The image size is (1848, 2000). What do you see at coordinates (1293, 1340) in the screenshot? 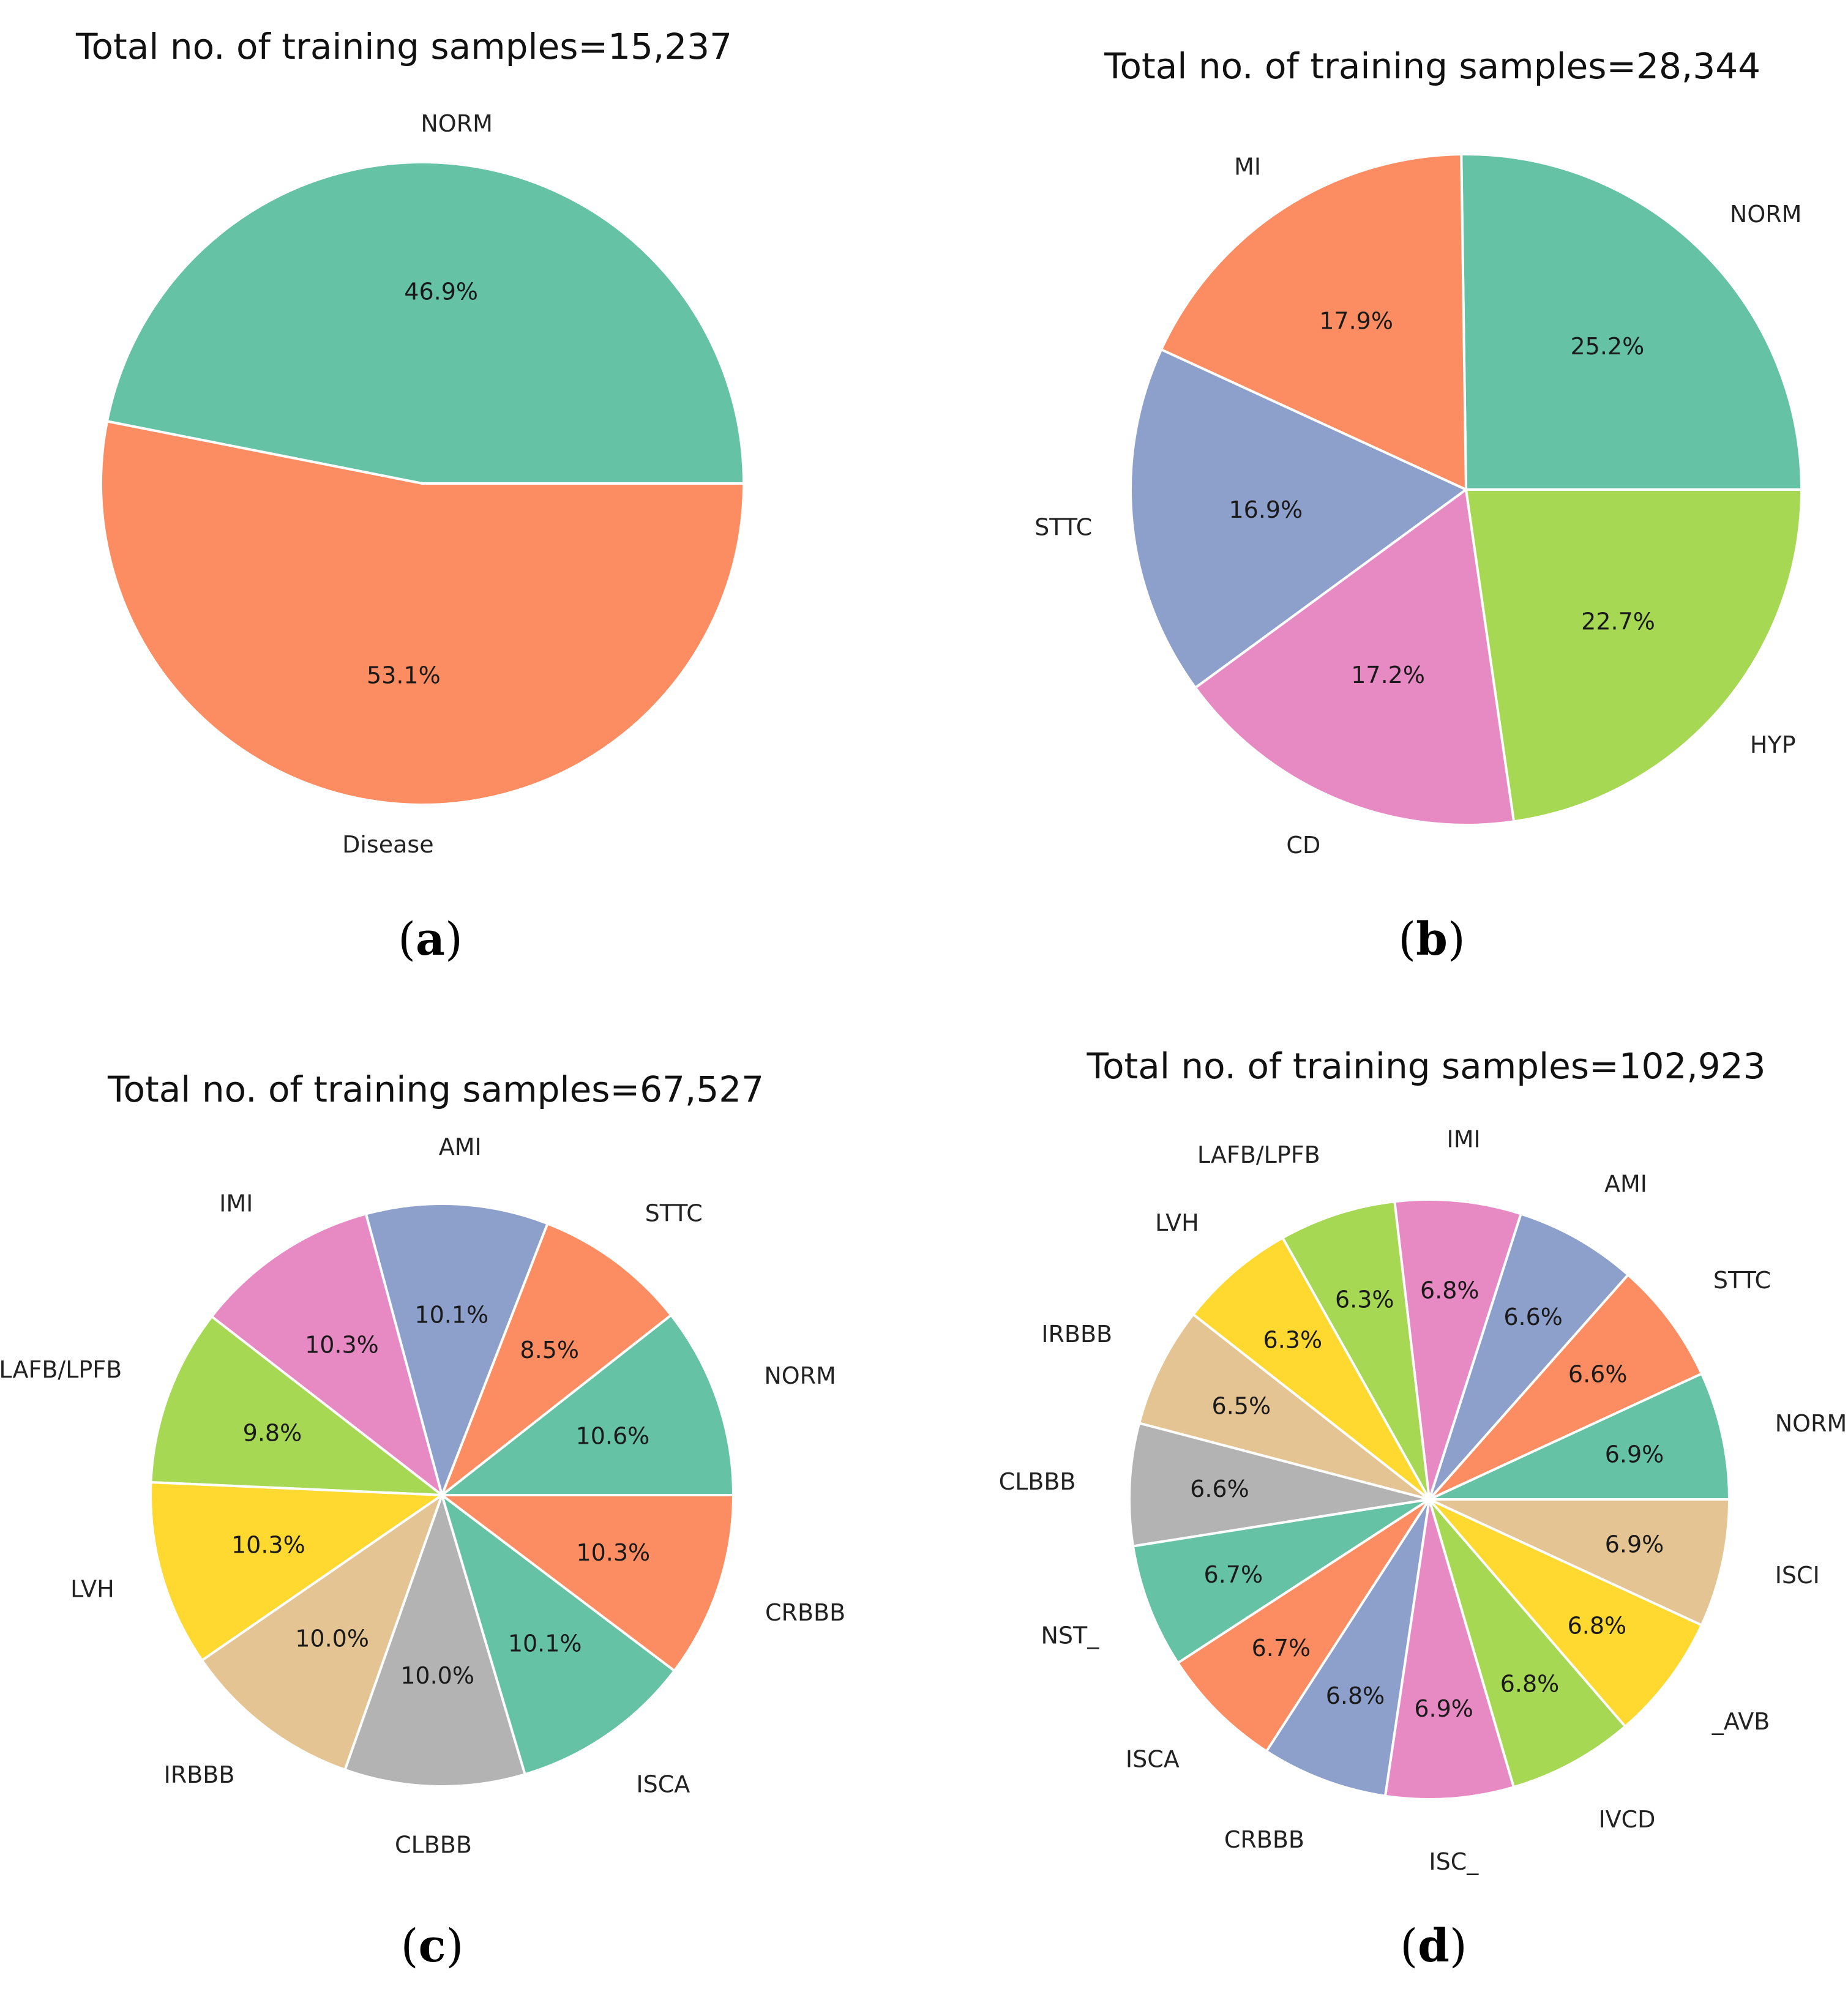
I see `slice-value-label-lvh: 6.3%` at bounding box center [1293, 1340].